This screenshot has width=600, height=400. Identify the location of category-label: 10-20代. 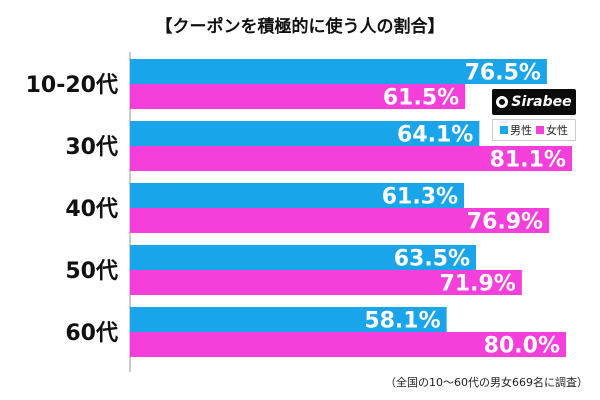
(72, 85).